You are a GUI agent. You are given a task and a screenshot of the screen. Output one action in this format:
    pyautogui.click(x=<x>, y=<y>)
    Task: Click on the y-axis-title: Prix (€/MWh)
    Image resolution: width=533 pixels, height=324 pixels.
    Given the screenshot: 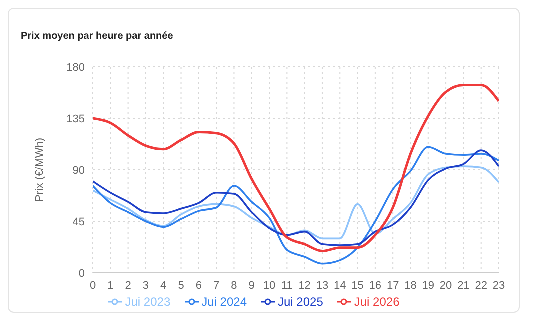 What is the action you would take?
    pyautogui.click(x=40, y=170)
    